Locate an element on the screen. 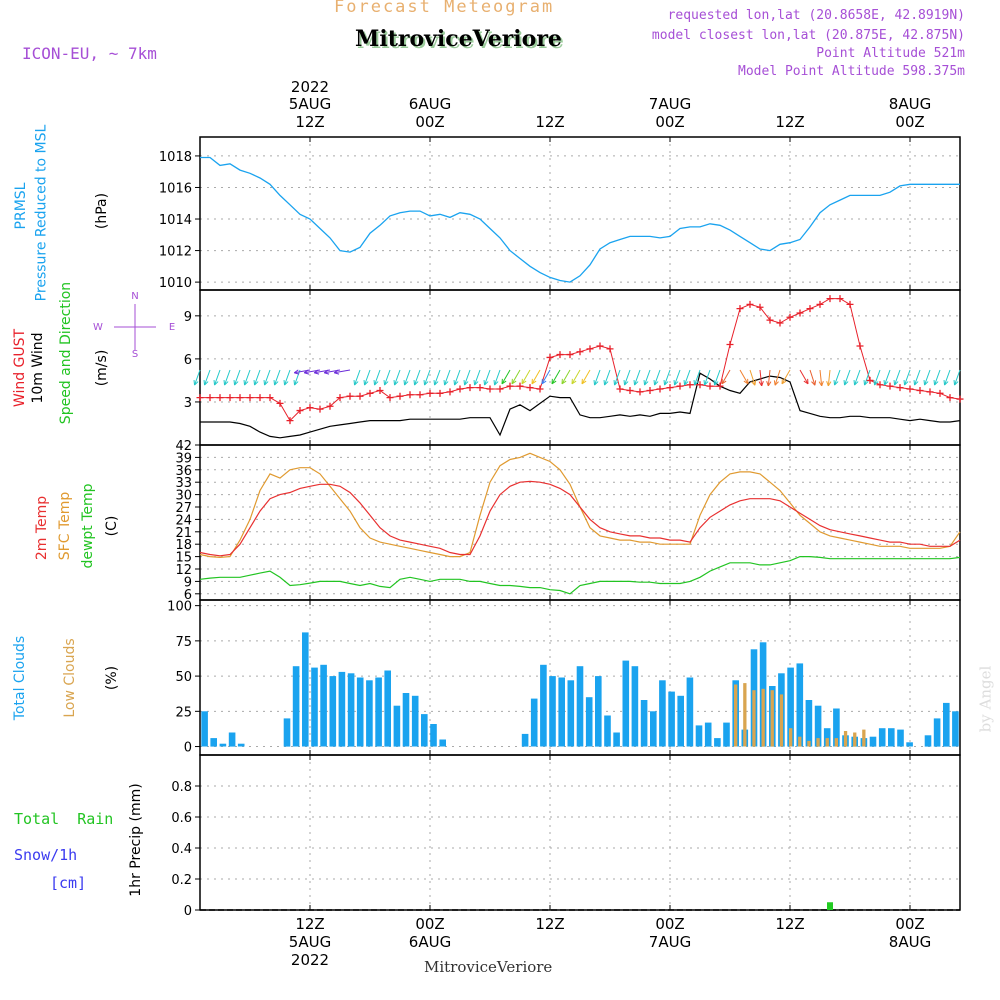 The height and width of the screenshot is (1000, 1000). top-year-label: 2022 is located at coordinates (310, 87).